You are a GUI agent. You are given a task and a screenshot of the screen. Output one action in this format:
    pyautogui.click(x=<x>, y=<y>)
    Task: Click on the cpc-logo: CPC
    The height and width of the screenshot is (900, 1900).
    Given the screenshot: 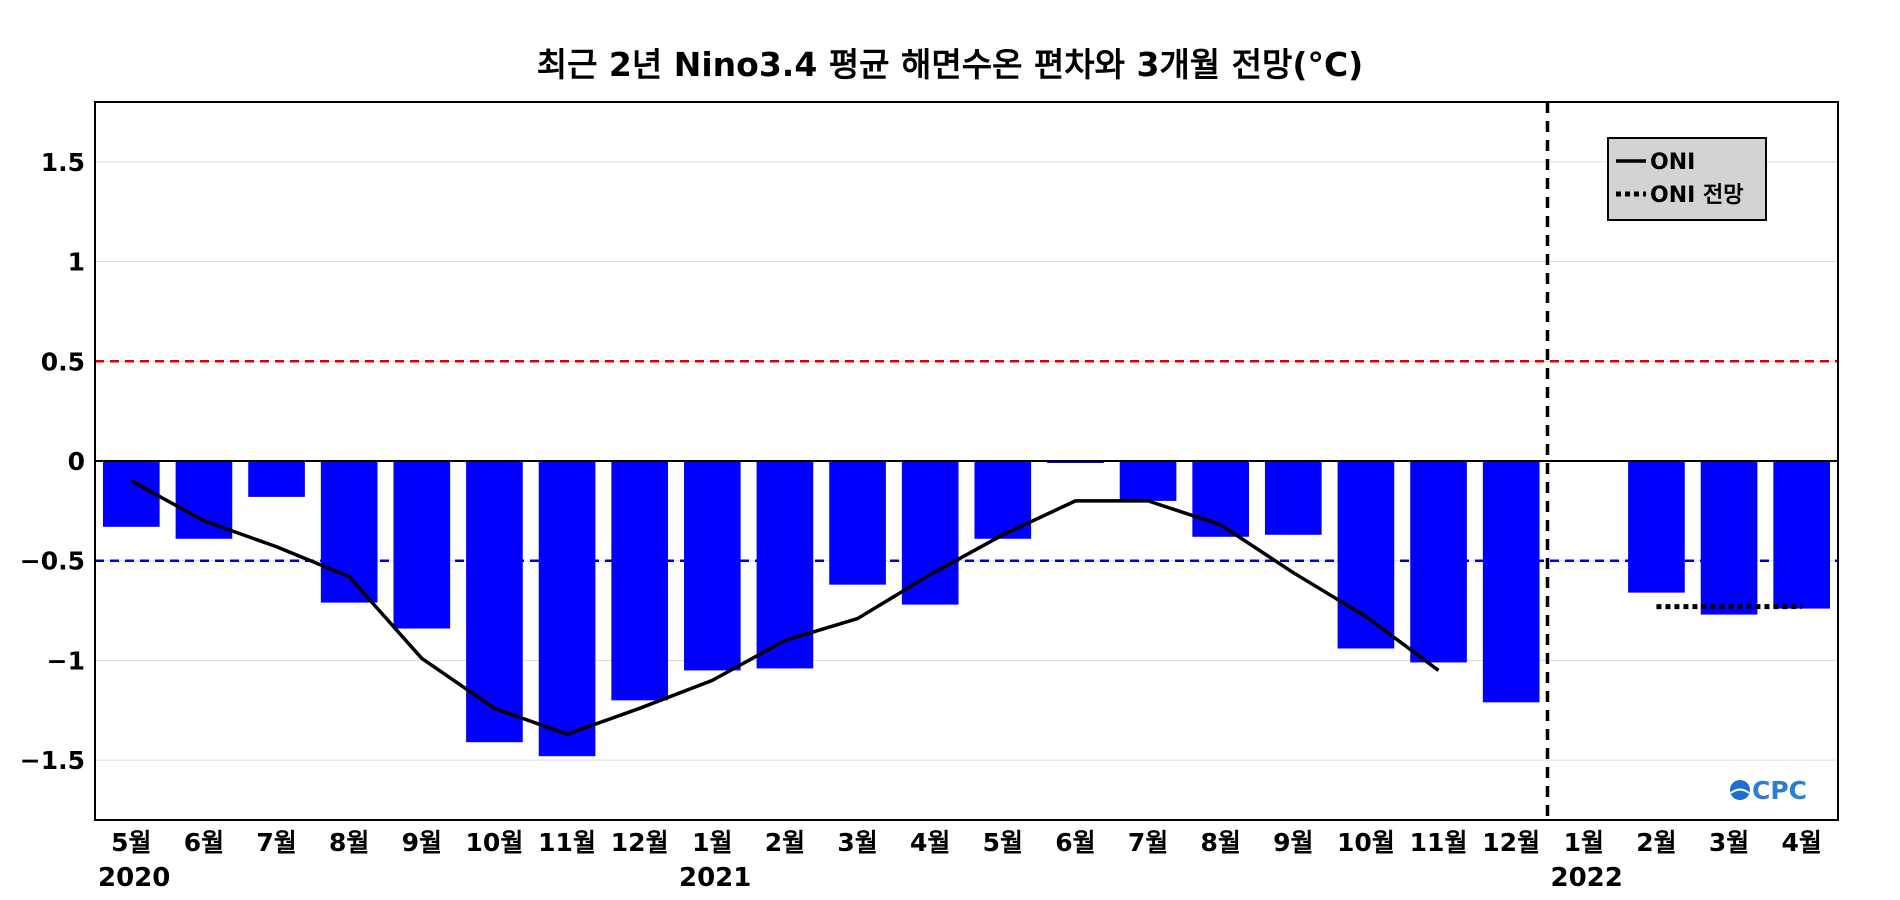 What is the action you would take?
    pyautogui.click(x=1768, y=790)
    